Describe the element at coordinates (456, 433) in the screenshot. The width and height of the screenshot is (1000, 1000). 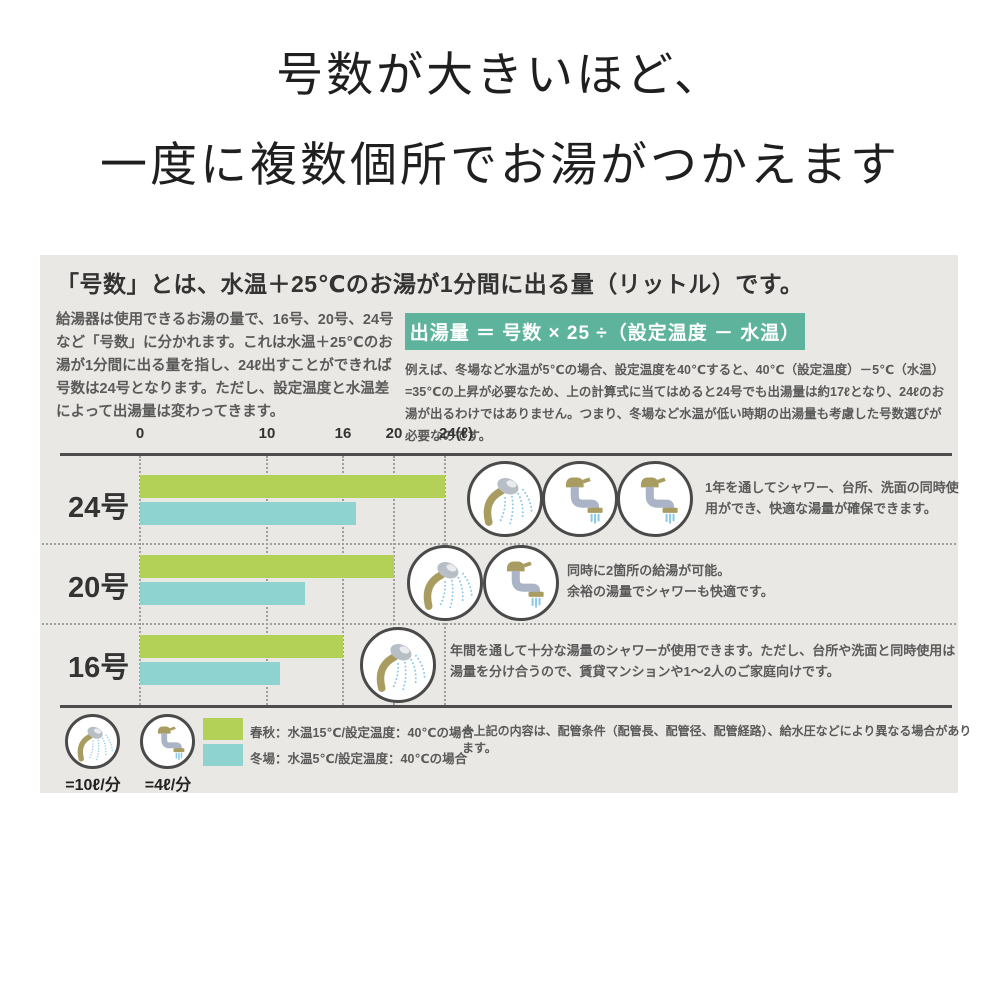
I see `axis-tick-24: 24(ℓ)` at that location.